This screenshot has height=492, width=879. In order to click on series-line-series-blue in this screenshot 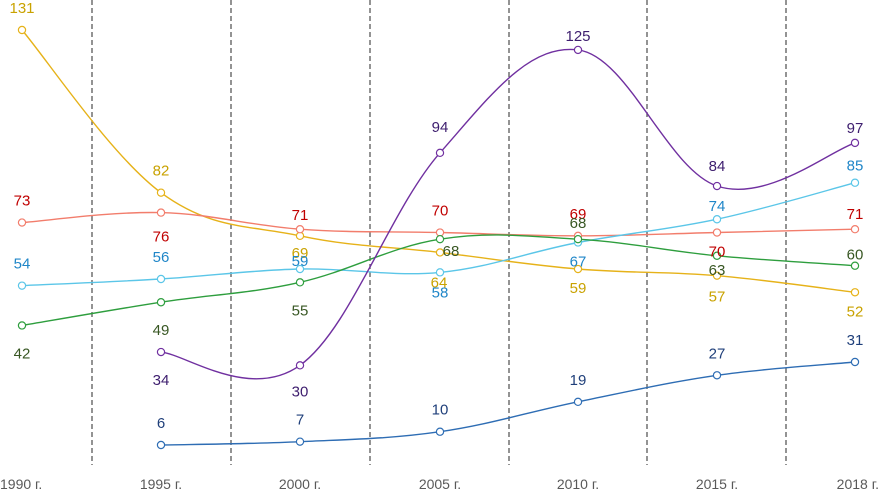, I will do `click(508, 403)`.